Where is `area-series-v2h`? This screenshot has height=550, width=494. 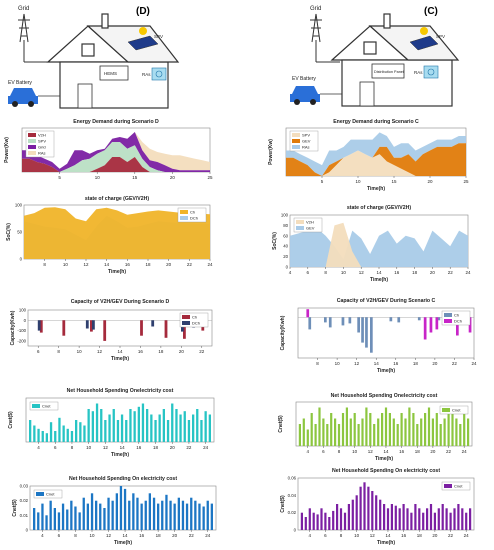 area-series-v2h is located at coordinates (379, 244).